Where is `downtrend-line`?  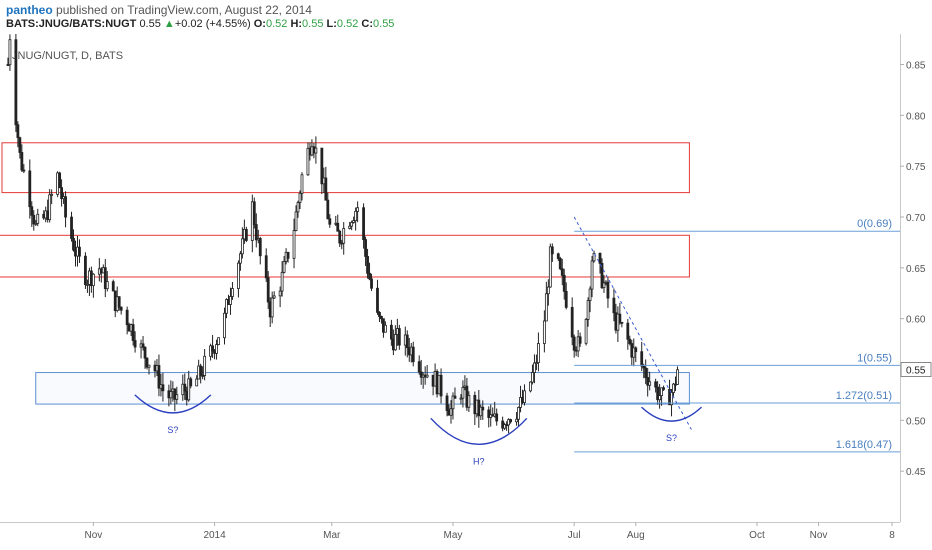
downtrend-line is located at coordinates (632, 323).